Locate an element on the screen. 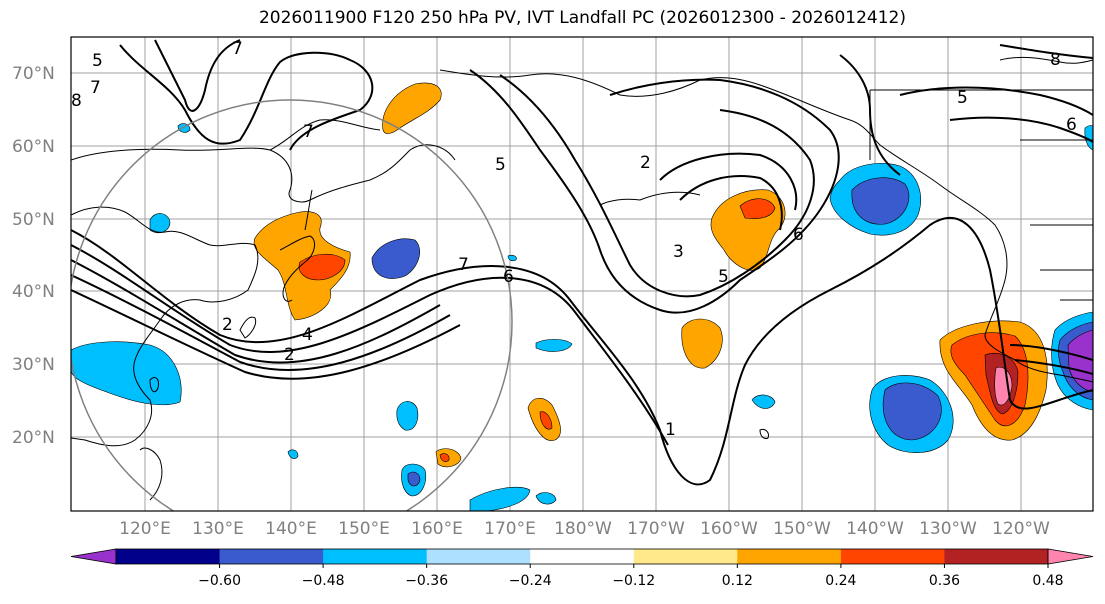  colorbar-tick-label: −0.24 is located at coordinates (530, 581).